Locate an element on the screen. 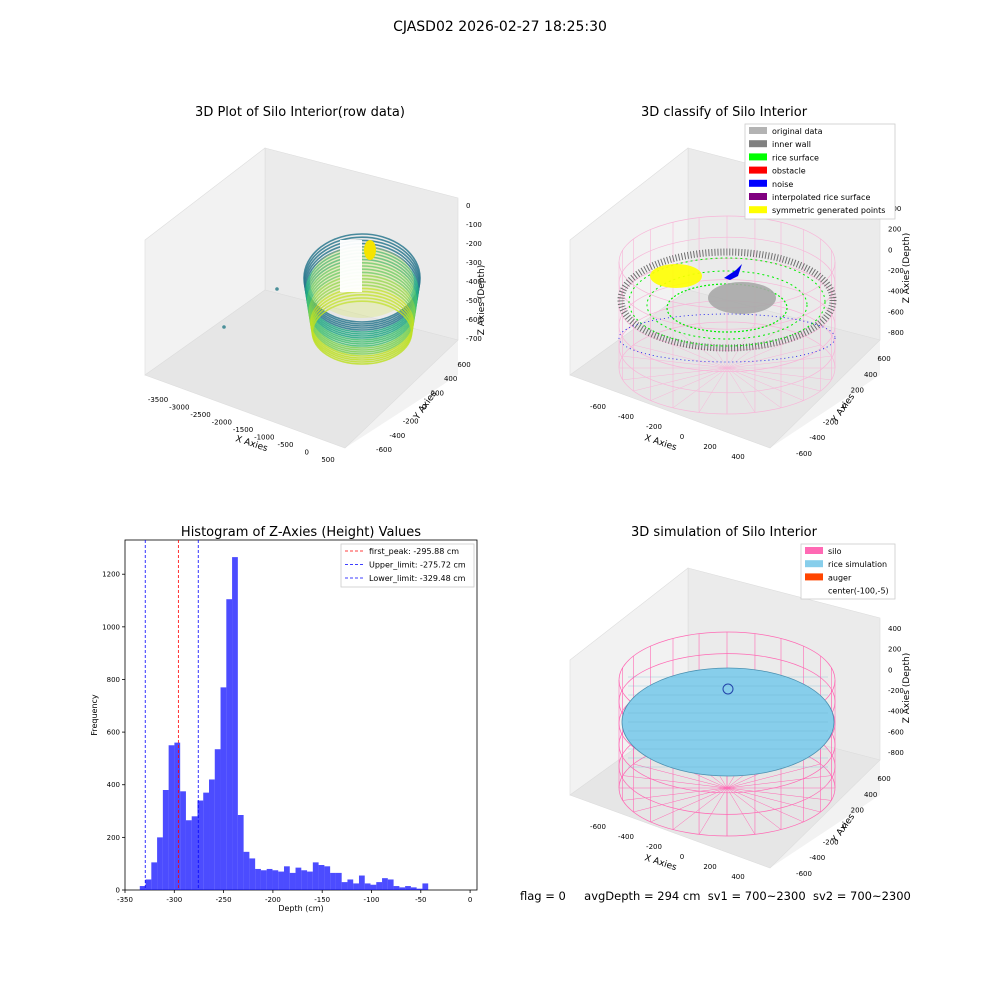 This screenshot has height=1000, width=1000. raw-x-tick-label: -500 is located at coordinates (286, 445).